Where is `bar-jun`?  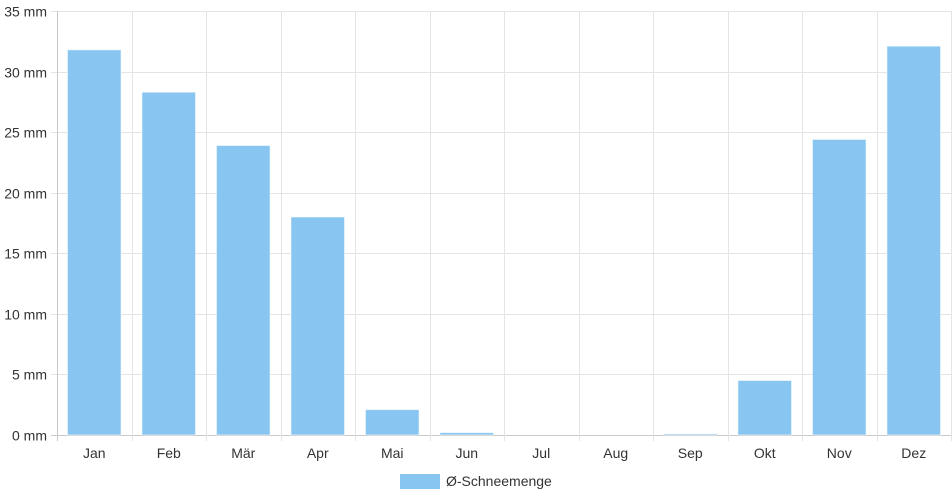
bar-jun is located at coordinates (467, 434).